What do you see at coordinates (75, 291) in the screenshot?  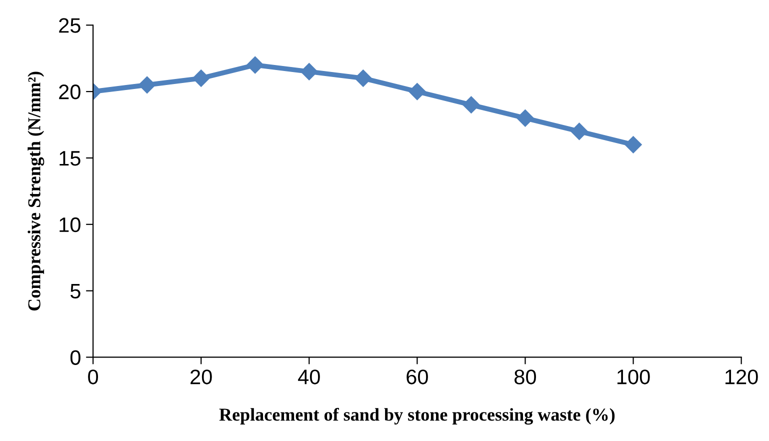 I see `y-tick-label: 5` at bounding box center [75, 291].